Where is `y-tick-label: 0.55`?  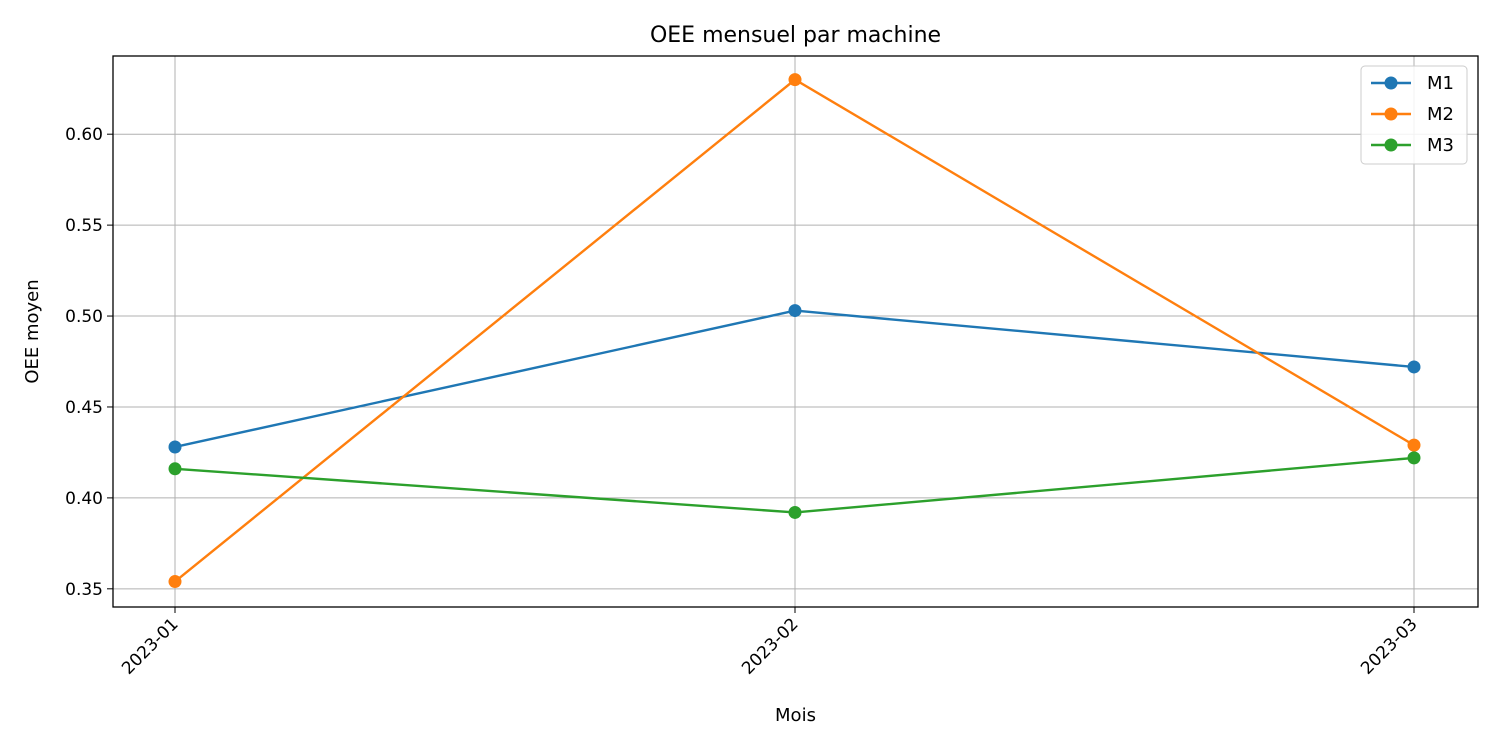 y-tick-label: 0.55 is located at coordinates (84, 226).